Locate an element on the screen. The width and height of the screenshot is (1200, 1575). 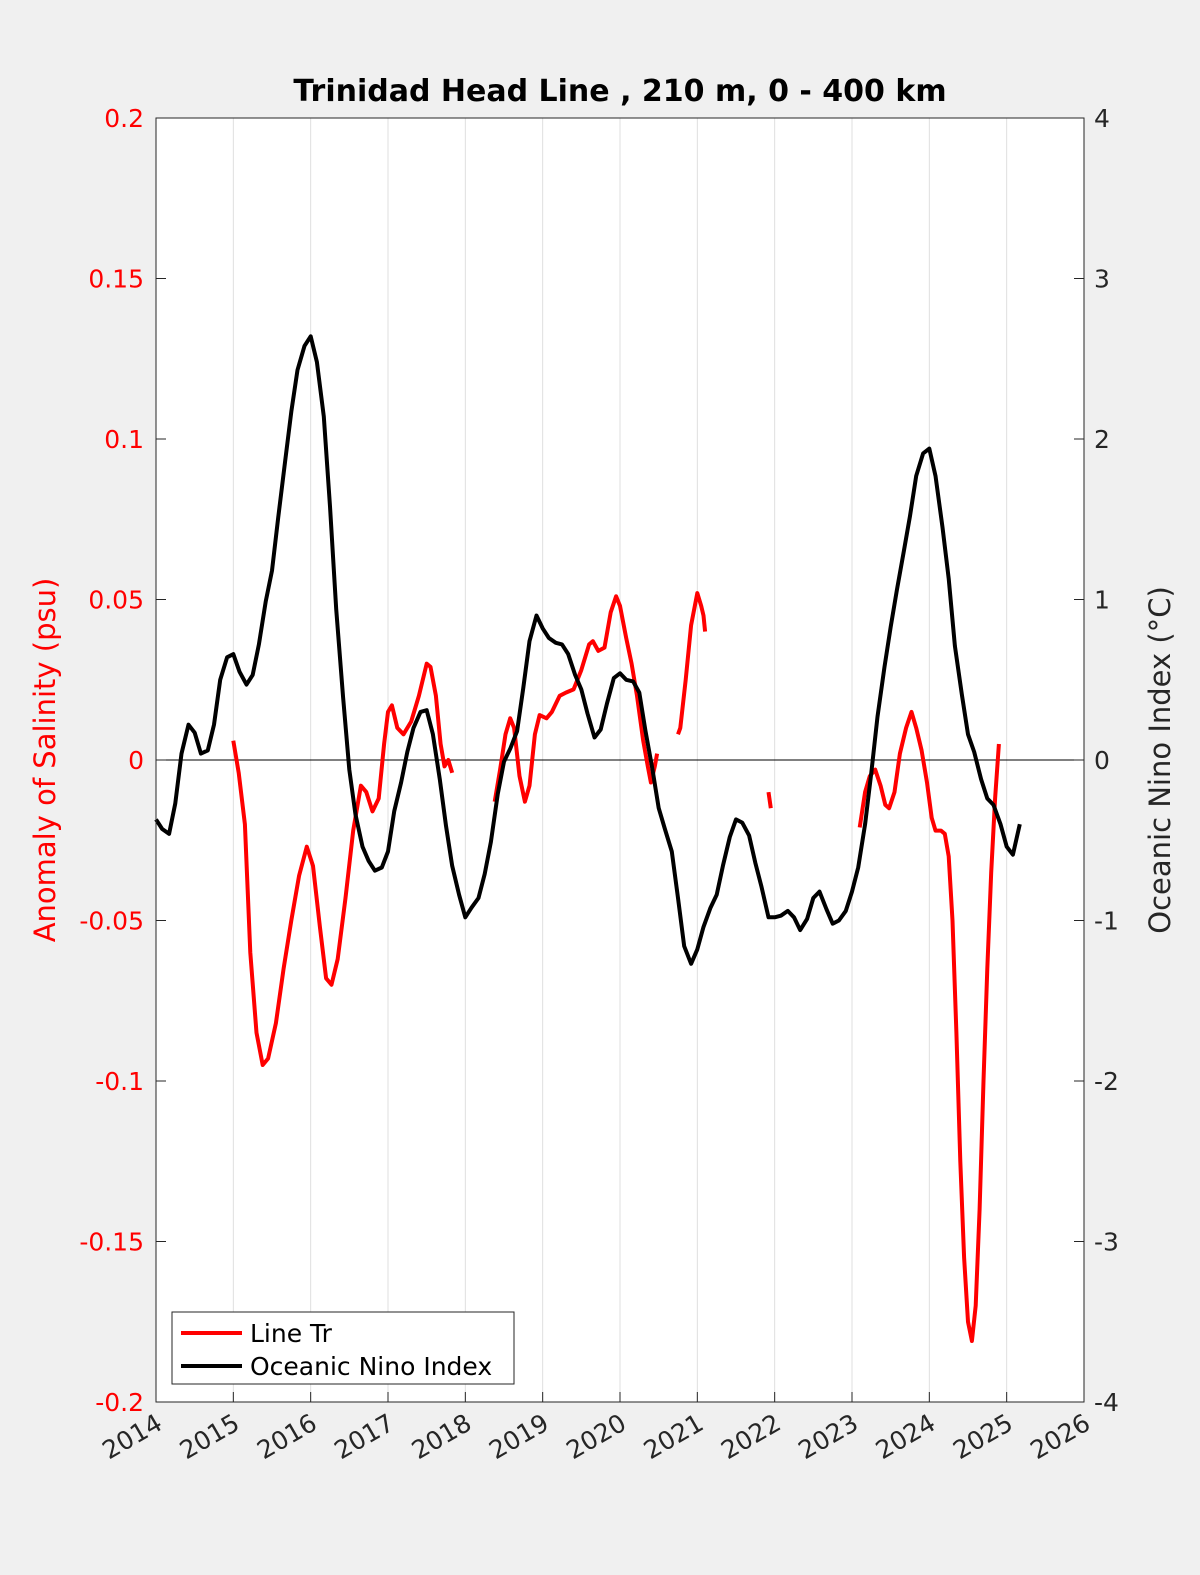
legend-box is located at coordinates (343, 1348).